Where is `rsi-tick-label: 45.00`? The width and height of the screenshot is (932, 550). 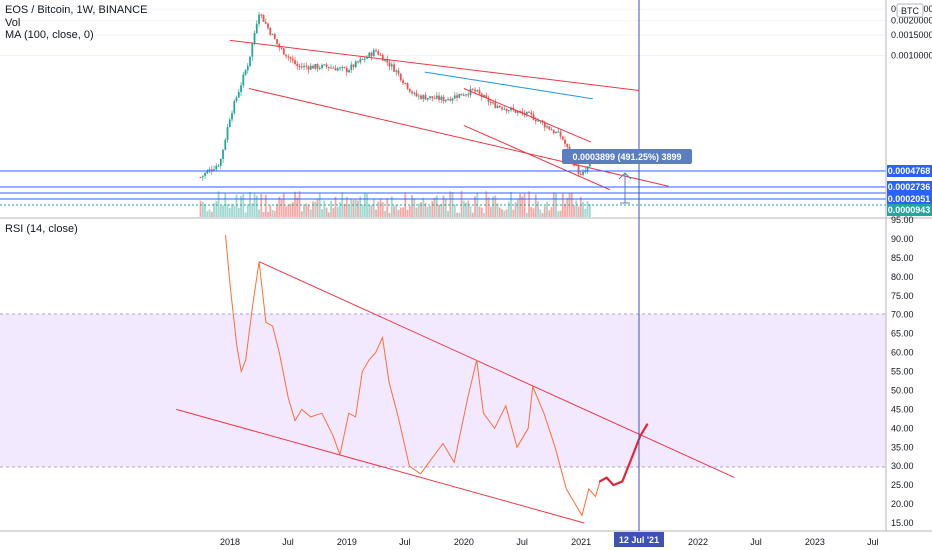
rsi-tick-label: 45.00 is located at coordinates (902, 409).